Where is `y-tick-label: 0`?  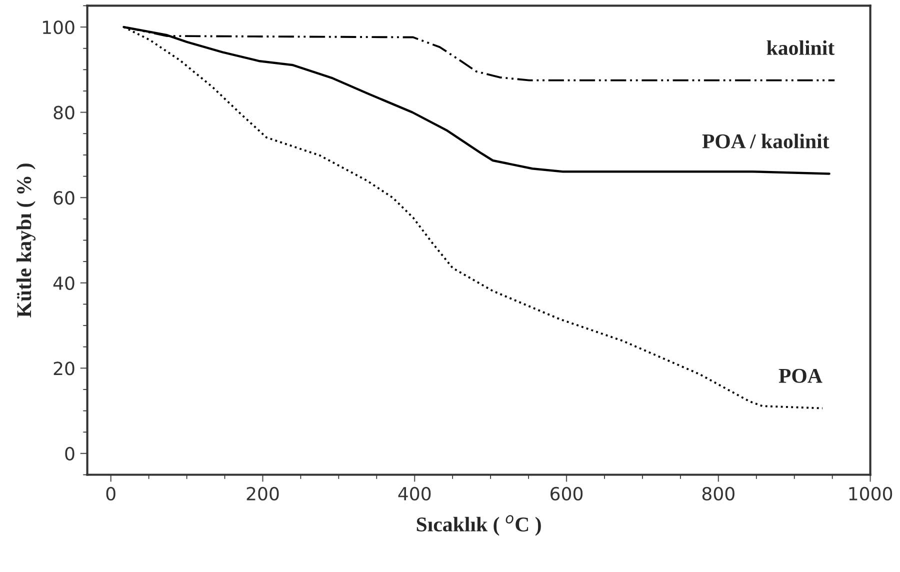
y-tick-label: 0 is located at coordinates (69, 453).